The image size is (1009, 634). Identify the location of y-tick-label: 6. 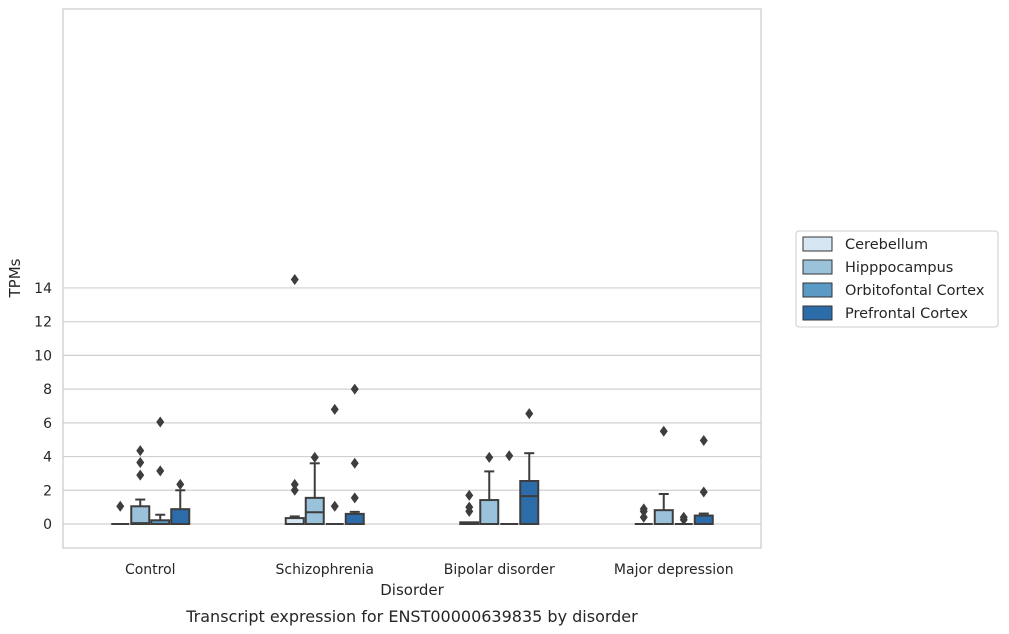
(47, 424).